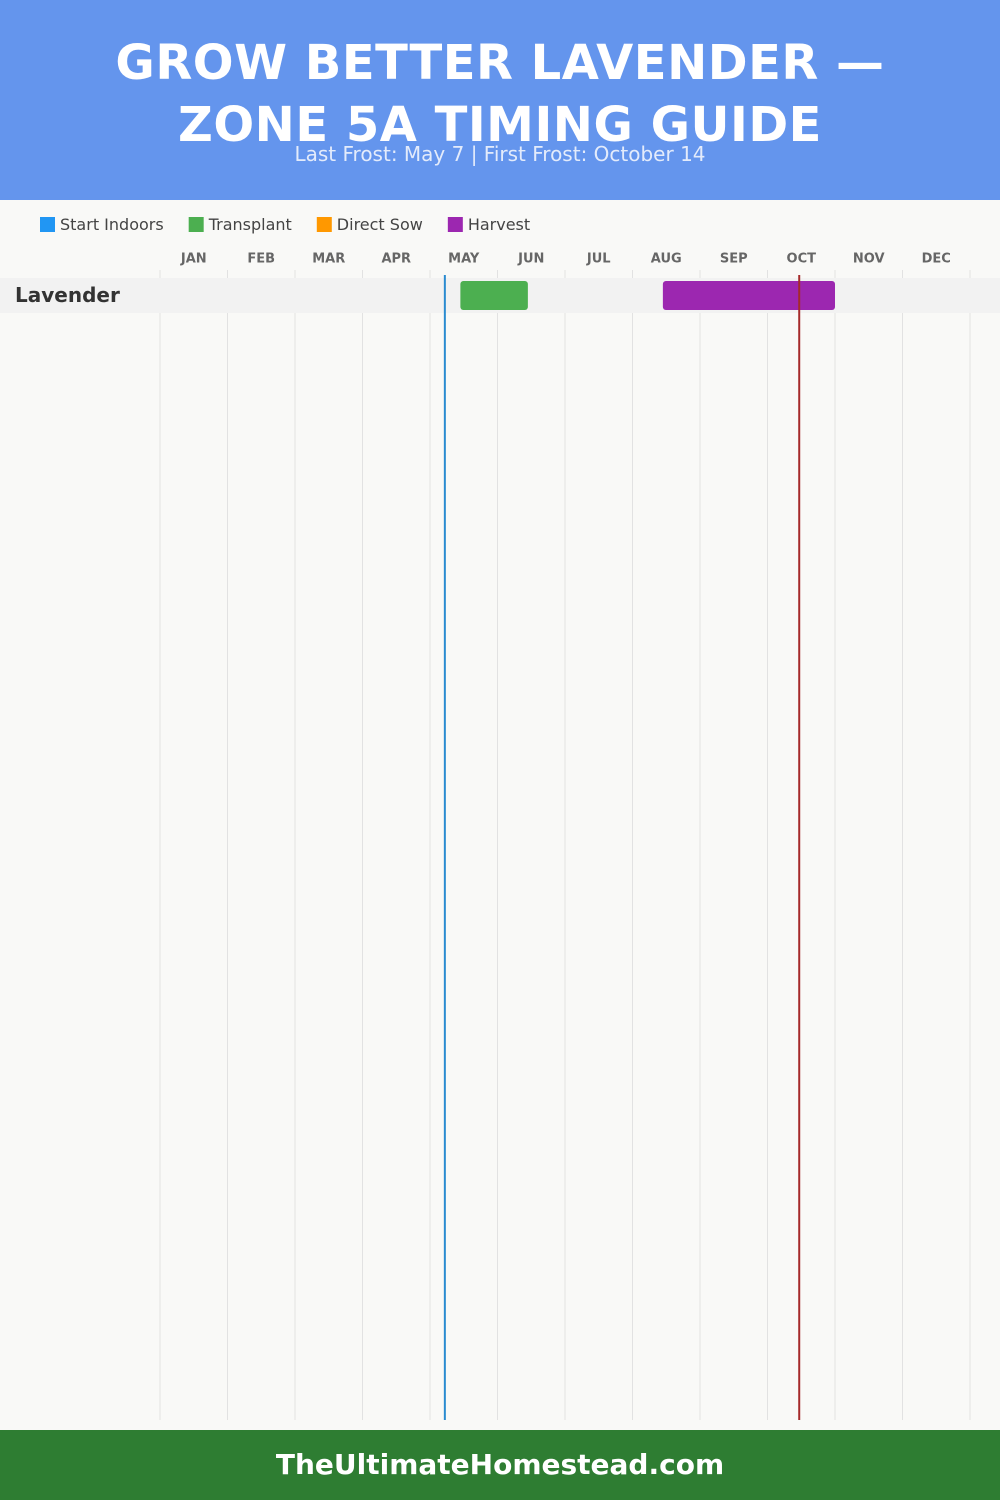  What do you see at coordinates (500, 1465) in the screenshot?
I see `footer: TheUltimateHomestead.com` at bounding box center [500, 1465].